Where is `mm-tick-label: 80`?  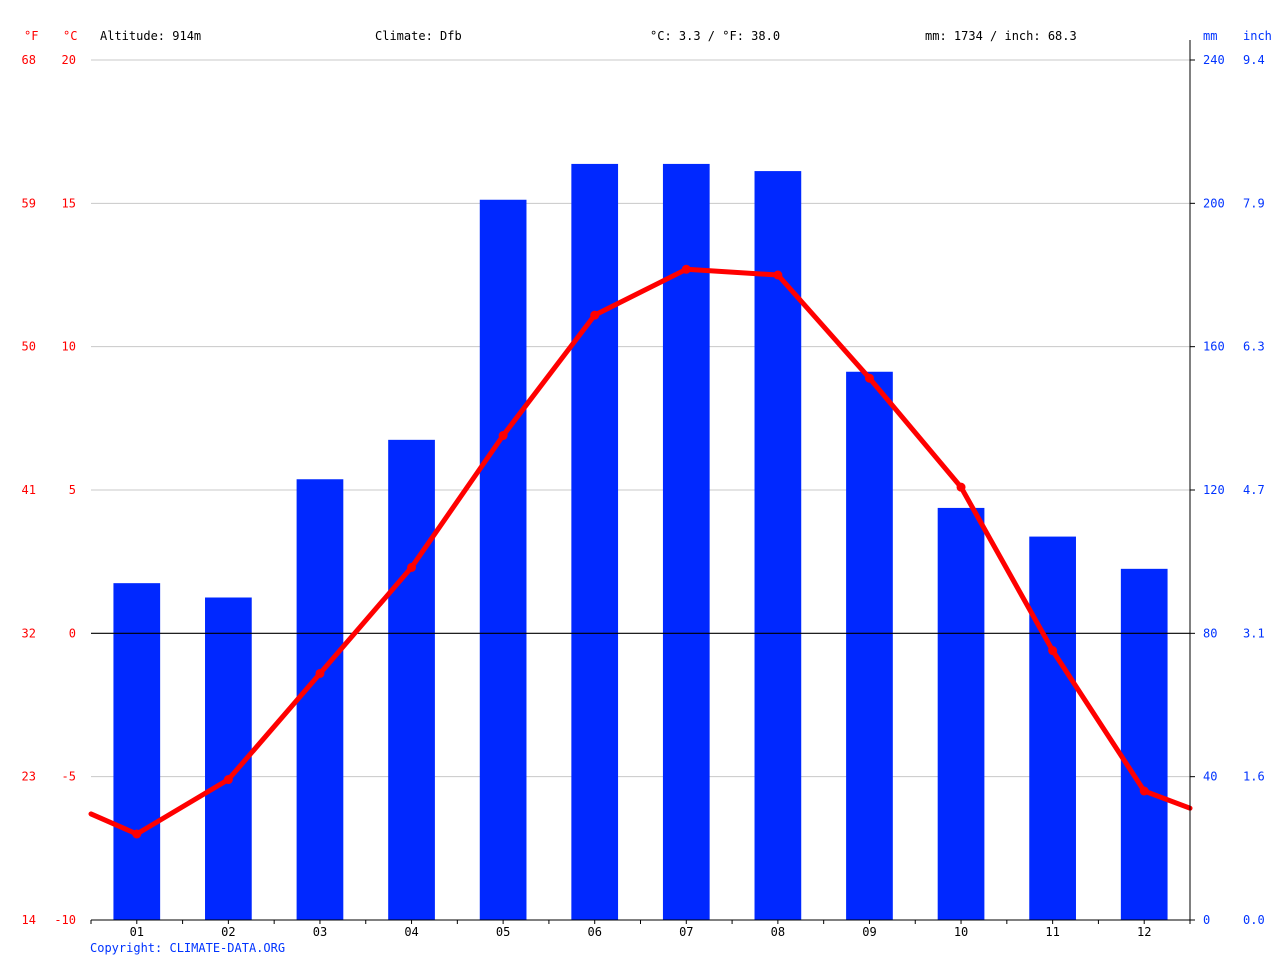 mm-tick-label: 80 is located at coordinates (1210, 633).